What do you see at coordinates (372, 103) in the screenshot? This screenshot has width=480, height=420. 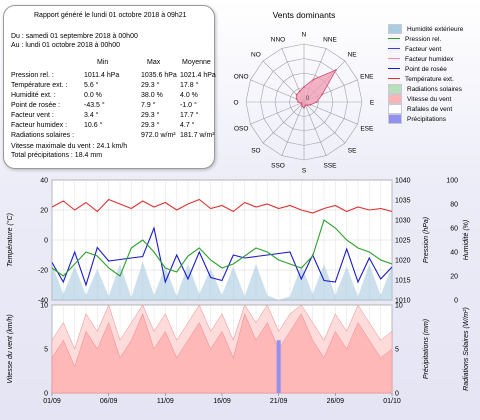 I see `rose-direction-label: E` at bounding box center [372, 103].